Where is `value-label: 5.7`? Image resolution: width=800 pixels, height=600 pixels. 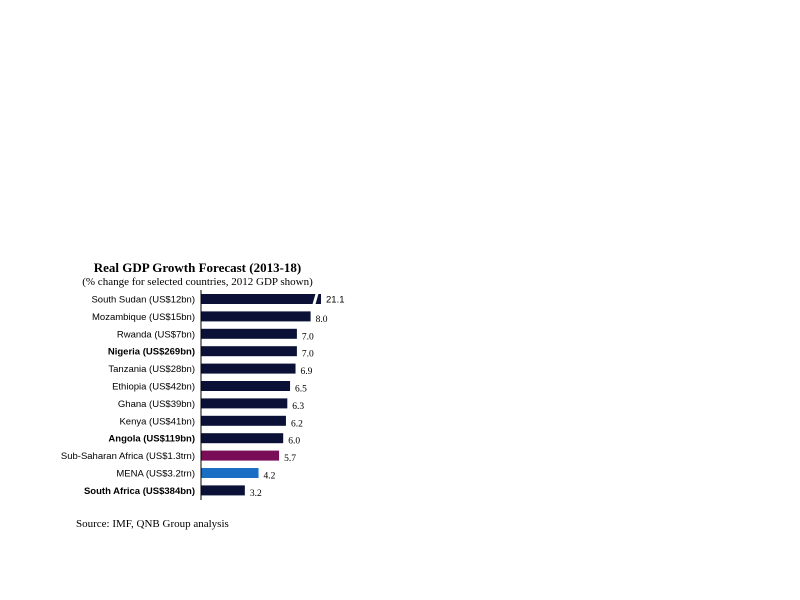 value-label: 5.7 is located at coordinates (290, 459).